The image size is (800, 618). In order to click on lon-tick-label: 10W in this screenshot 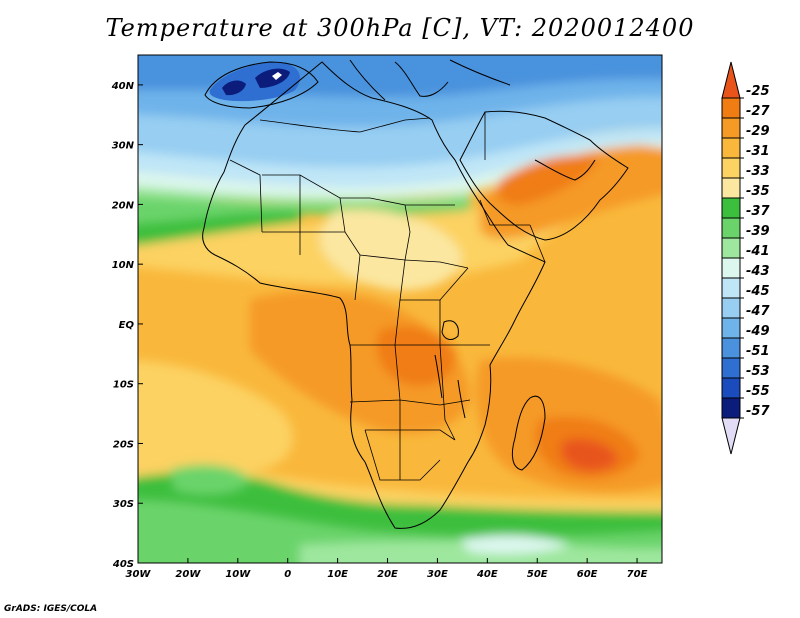, I will do `click(238, 574)`.